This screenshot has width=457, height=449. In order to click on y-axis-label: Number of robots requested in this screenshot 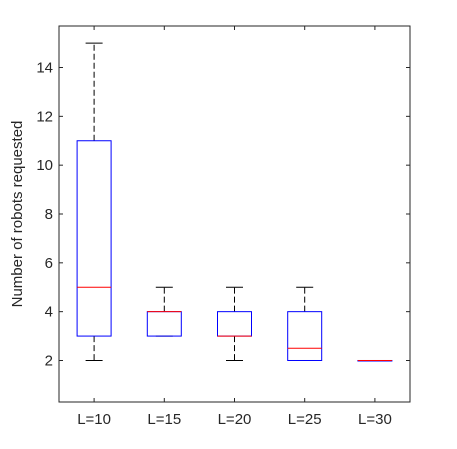, I will do `click(17, 214)`.